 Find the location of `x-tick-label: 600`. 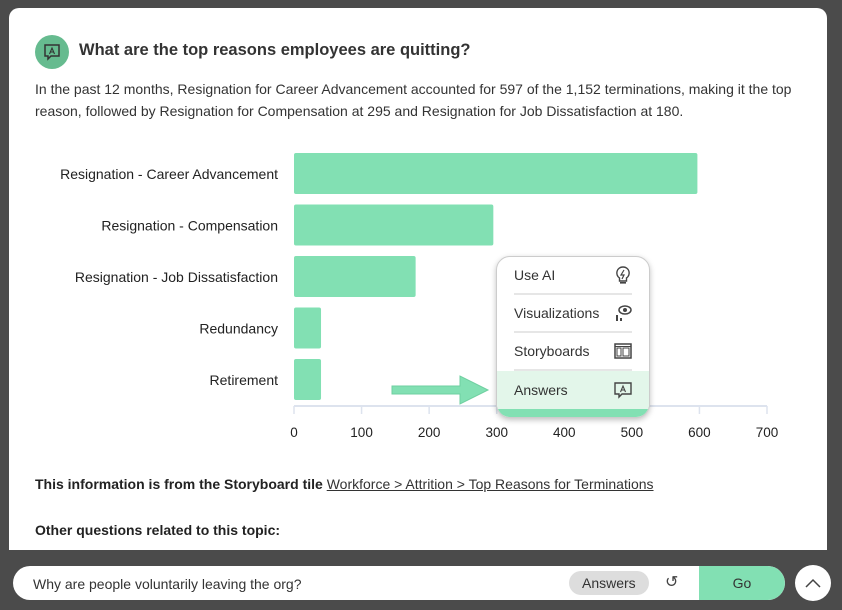

x-tick-label: 600 is located at coordinates (699, 432).